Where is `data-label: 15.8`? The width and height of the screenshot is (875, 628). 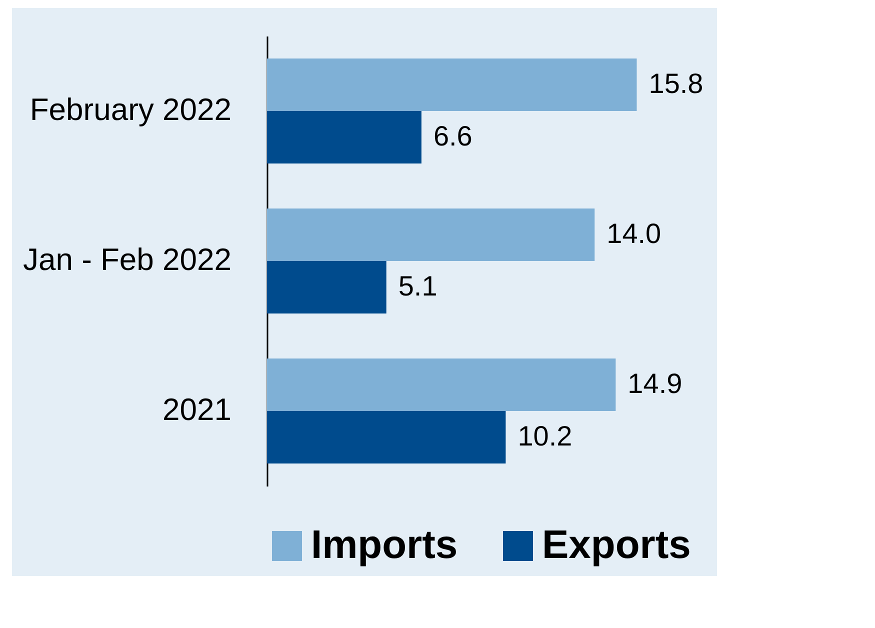
data-label: 15.8 is located at coordinates (676, 83).